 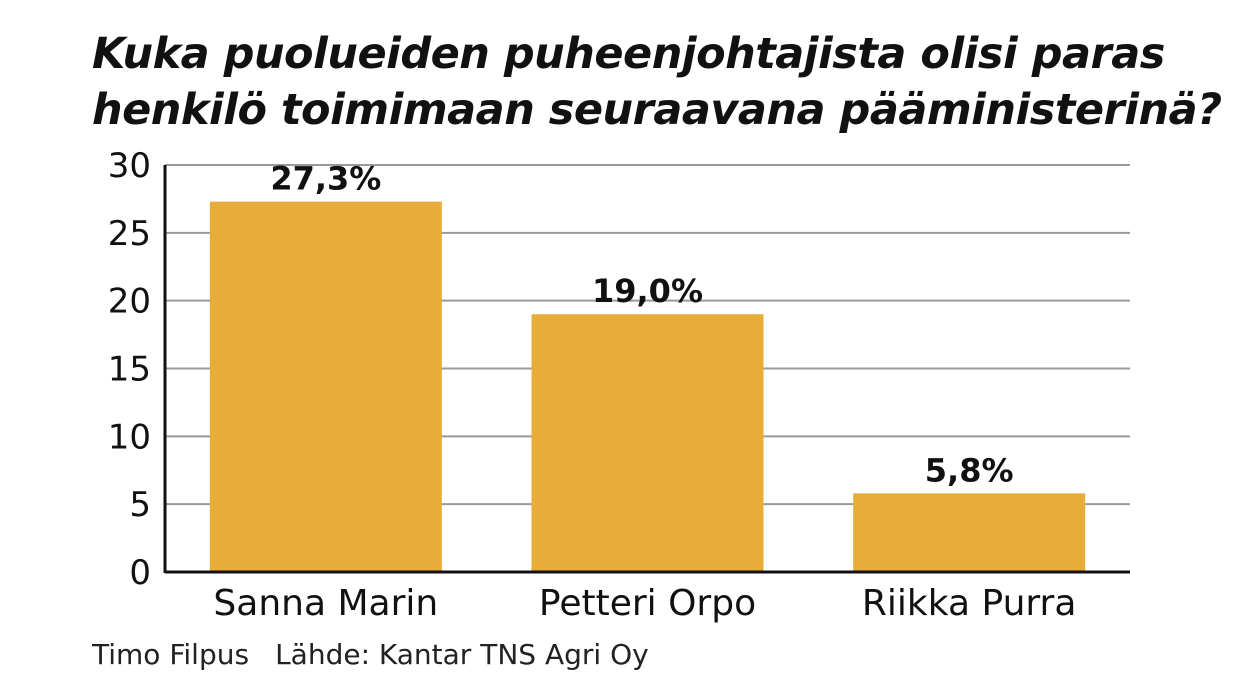 What do you see at coordinates (325, 386) in the screenshot?
I see `bar-sanna-marin` at bounding box center [325, 386].